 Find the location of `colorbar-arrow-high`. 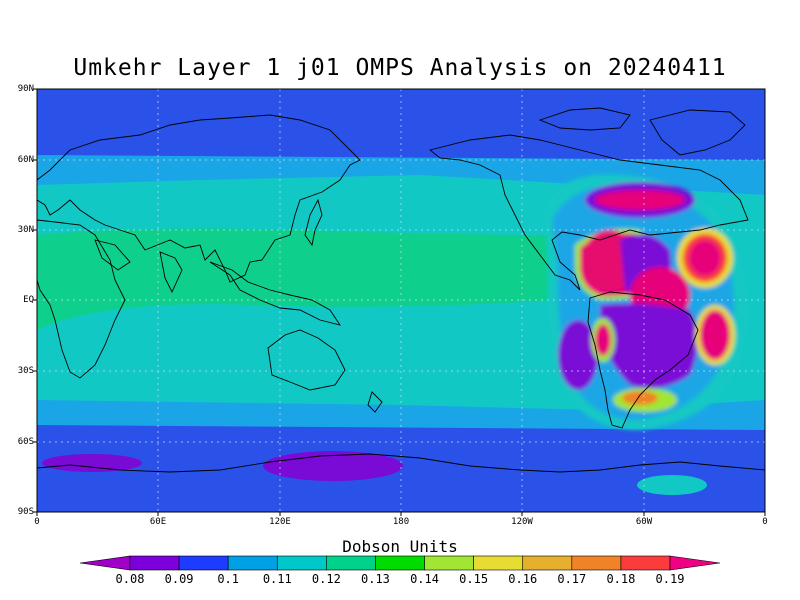

colorbar-arrow-high is located at coordinates (695, 563).